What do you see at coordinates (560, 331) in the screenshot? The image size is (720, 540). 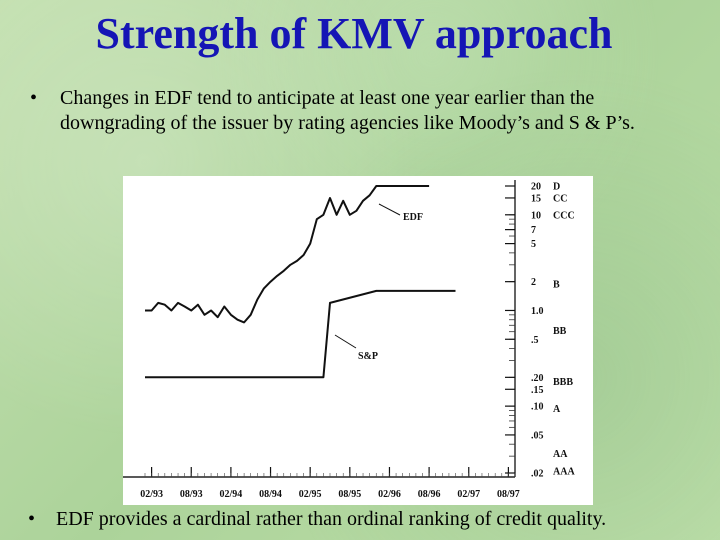 I see `rating-label: BB` at bounding box center [560, 331].